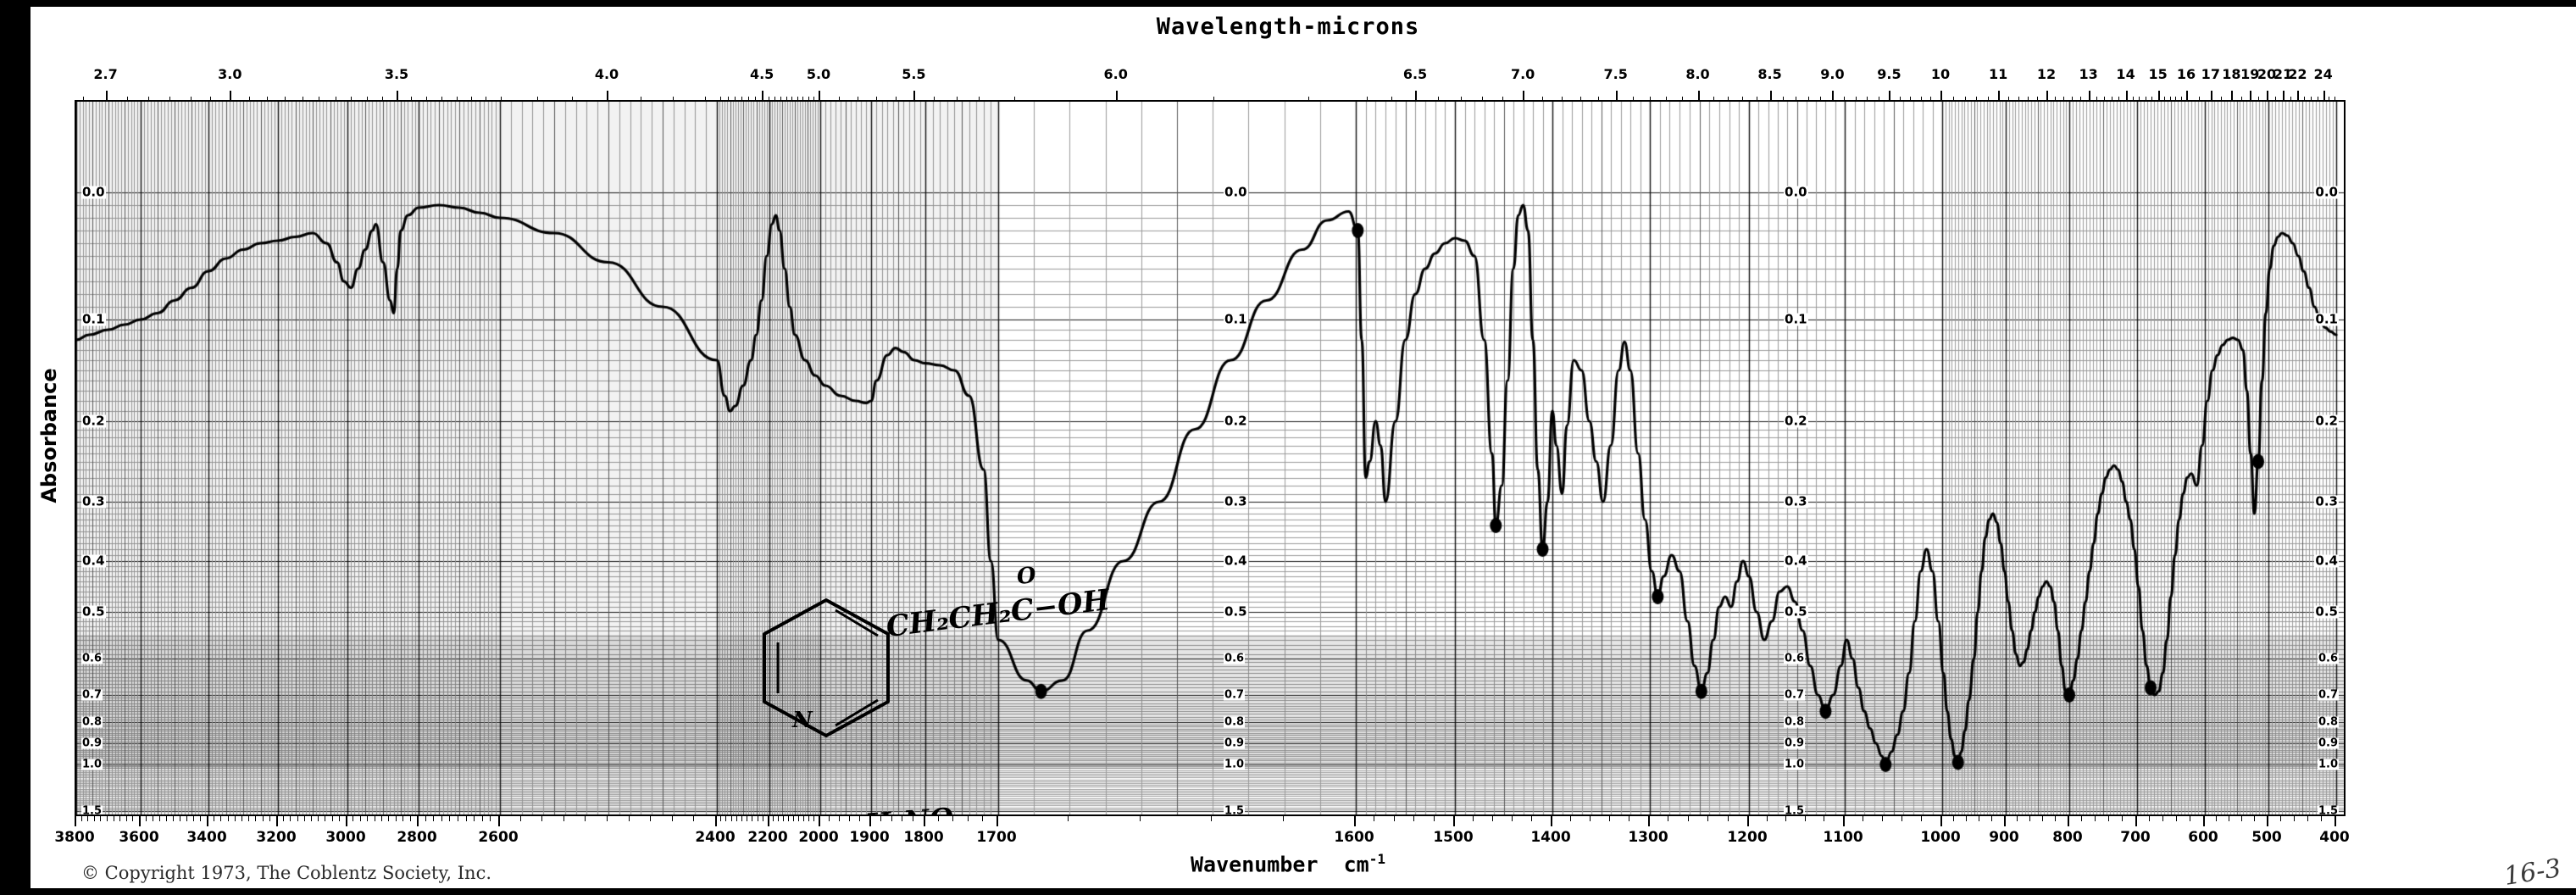 The width and height of the screenshot is (2576, 895). What do you see at coordinates (1940, 838) in the screenshot?
I see `wavenumber-tick-label: 1000` at bounding box center [1940, 838].